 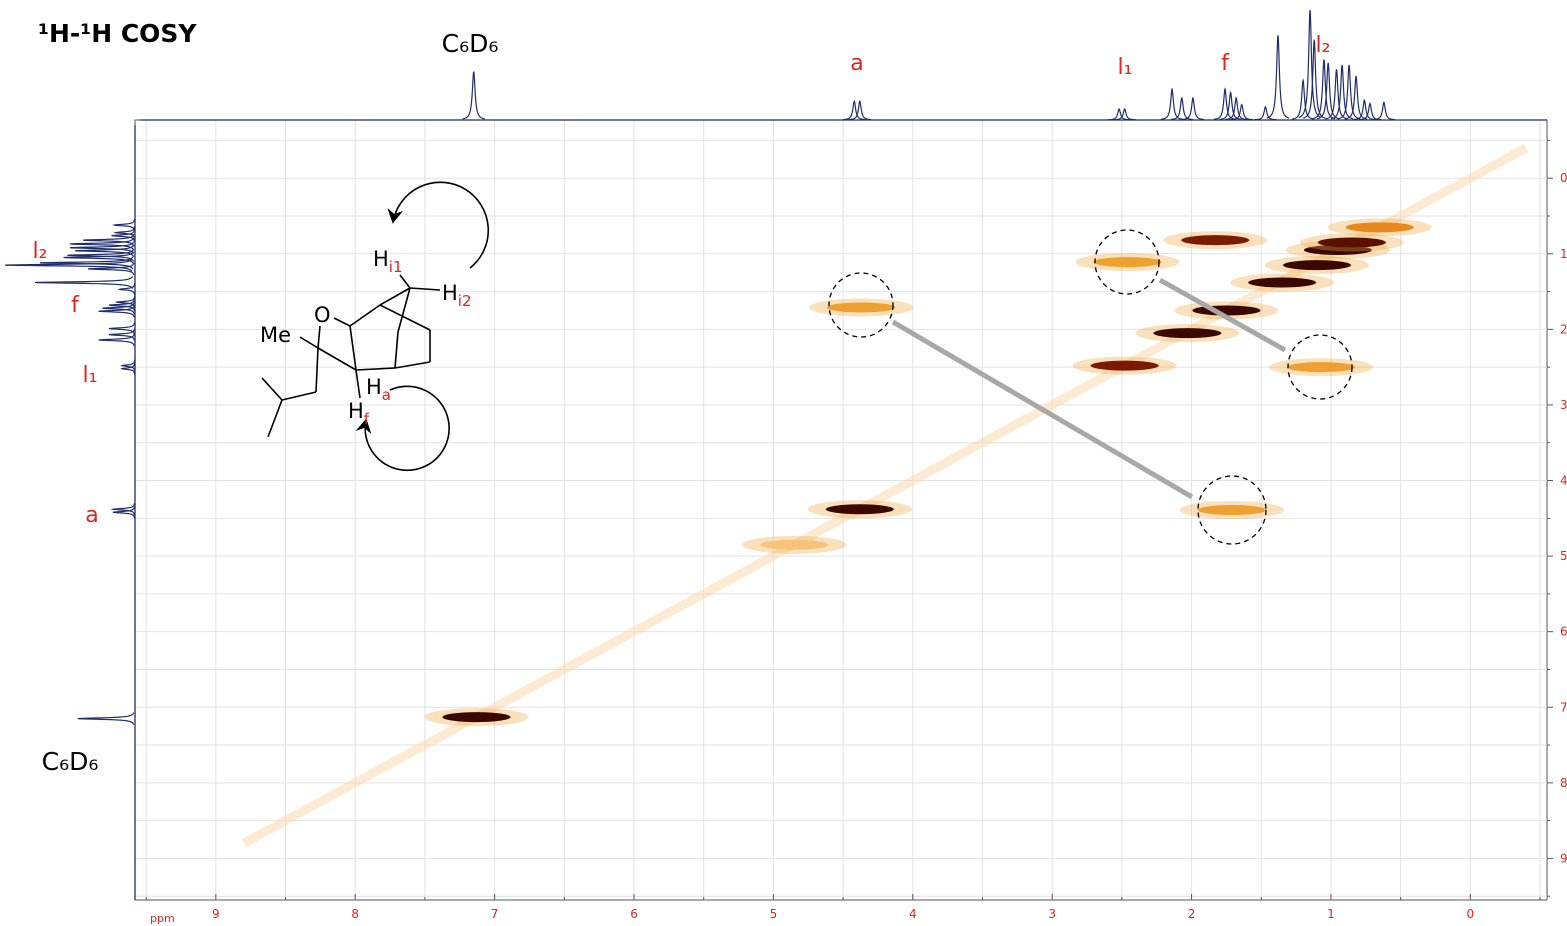 I want to click on peak-annotation: C₆D₆, so click(x=470, y=43).